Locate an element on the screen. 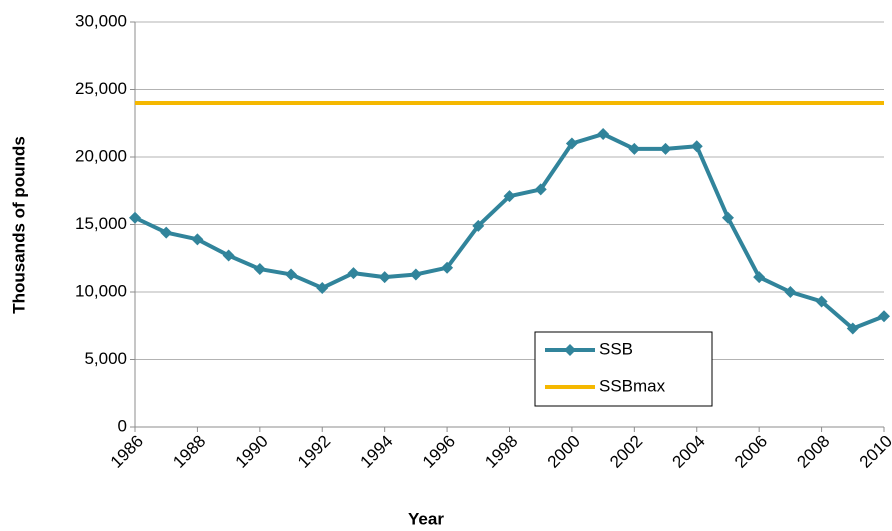 This screenshot has width=892, height=531. legend-box is located at coordinates (623, 369).